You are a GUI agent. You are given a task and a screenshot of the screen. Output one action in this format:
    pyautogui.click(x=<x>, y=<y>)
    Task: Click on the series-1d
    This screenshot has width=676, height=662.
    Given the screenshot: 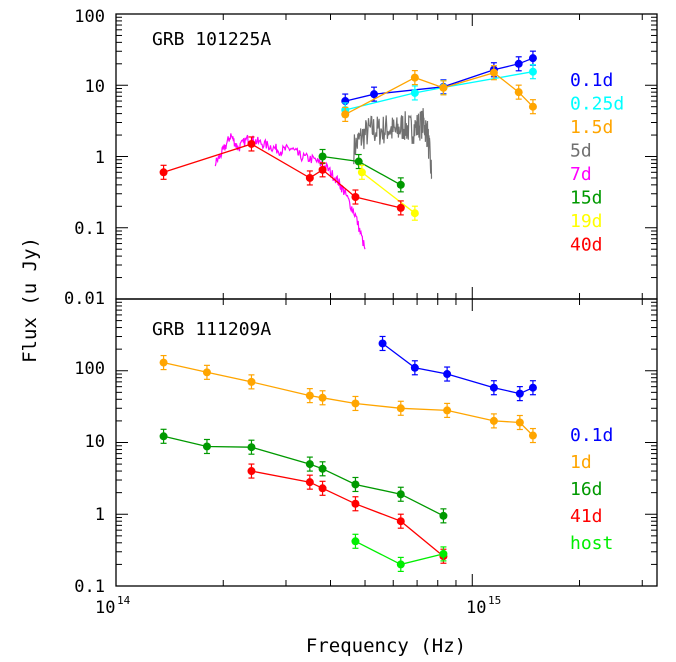 What is the action you would take?
    pyautogui.click(x=348, y=399)
    